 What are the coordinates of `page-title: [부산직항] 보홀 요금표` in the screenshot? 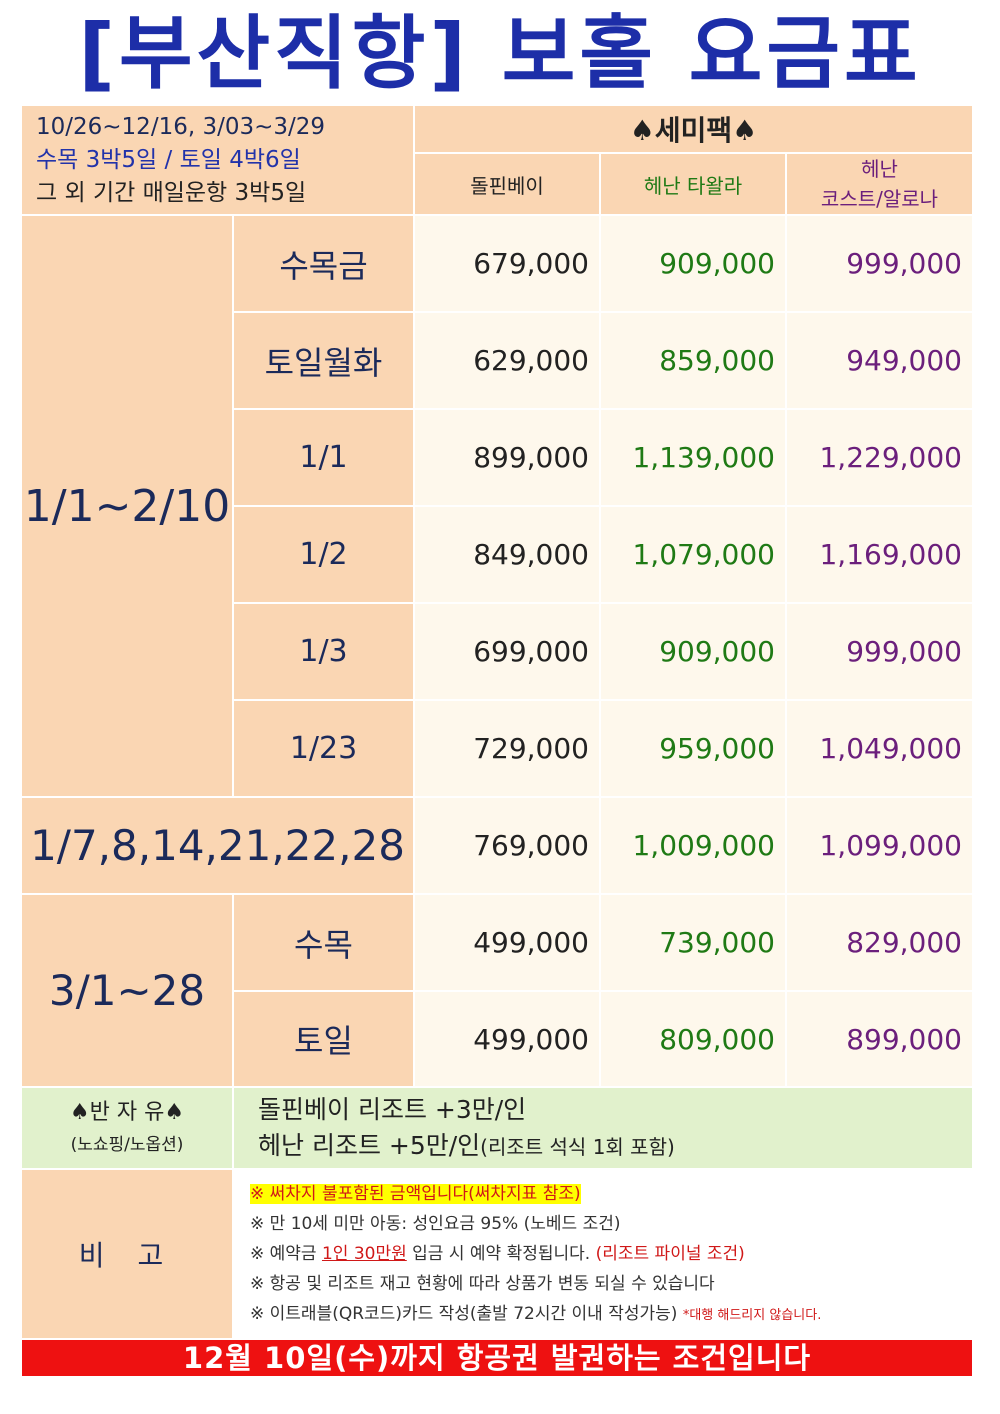 It's located at (500, 53).